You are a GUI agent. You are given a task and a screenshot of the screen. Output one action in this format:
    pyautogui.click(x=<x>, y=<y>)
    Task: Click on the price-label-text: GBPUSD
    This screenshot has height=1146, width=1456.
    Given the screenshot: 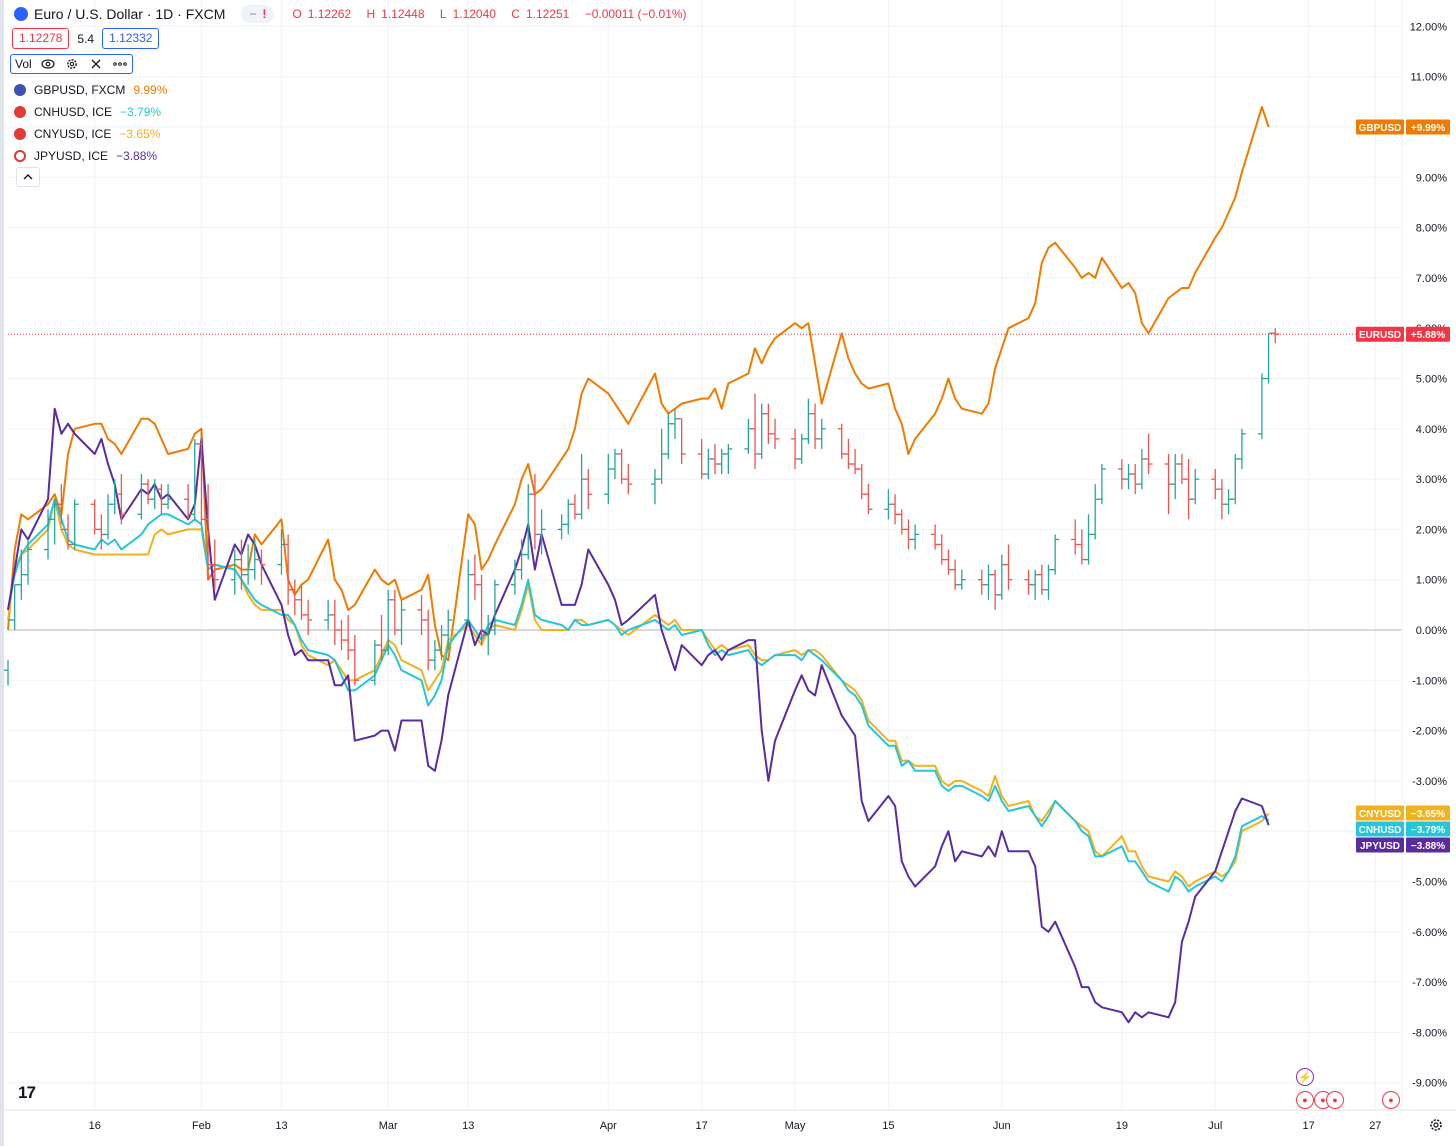 What is the action you would take?
    pyautogui.click(x=1380, y=128)
    